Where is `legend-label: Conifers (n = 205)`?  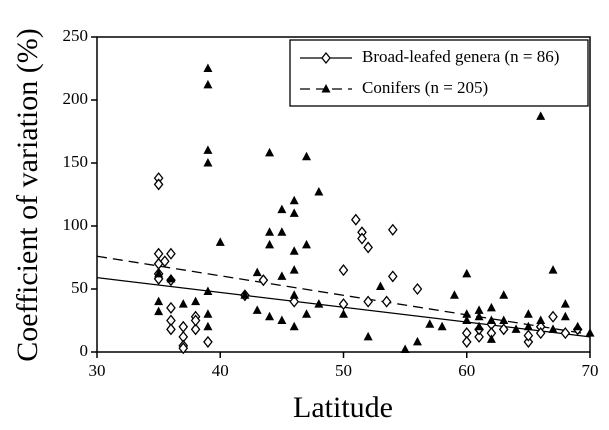 legend-label: Conifers (n = 205) is located at coordinates (425, 87).